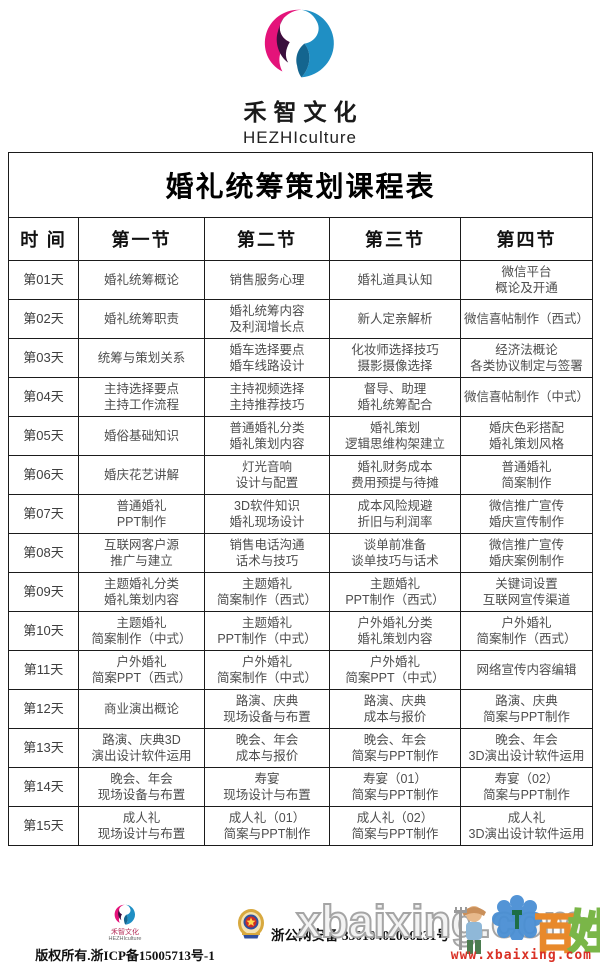 The height and width of the screenshot is (972, 600). Describe the element at coordinates (395, 709) in the screenshot. I see `course-cell: 路演、庆典 成本与报价` at that location.